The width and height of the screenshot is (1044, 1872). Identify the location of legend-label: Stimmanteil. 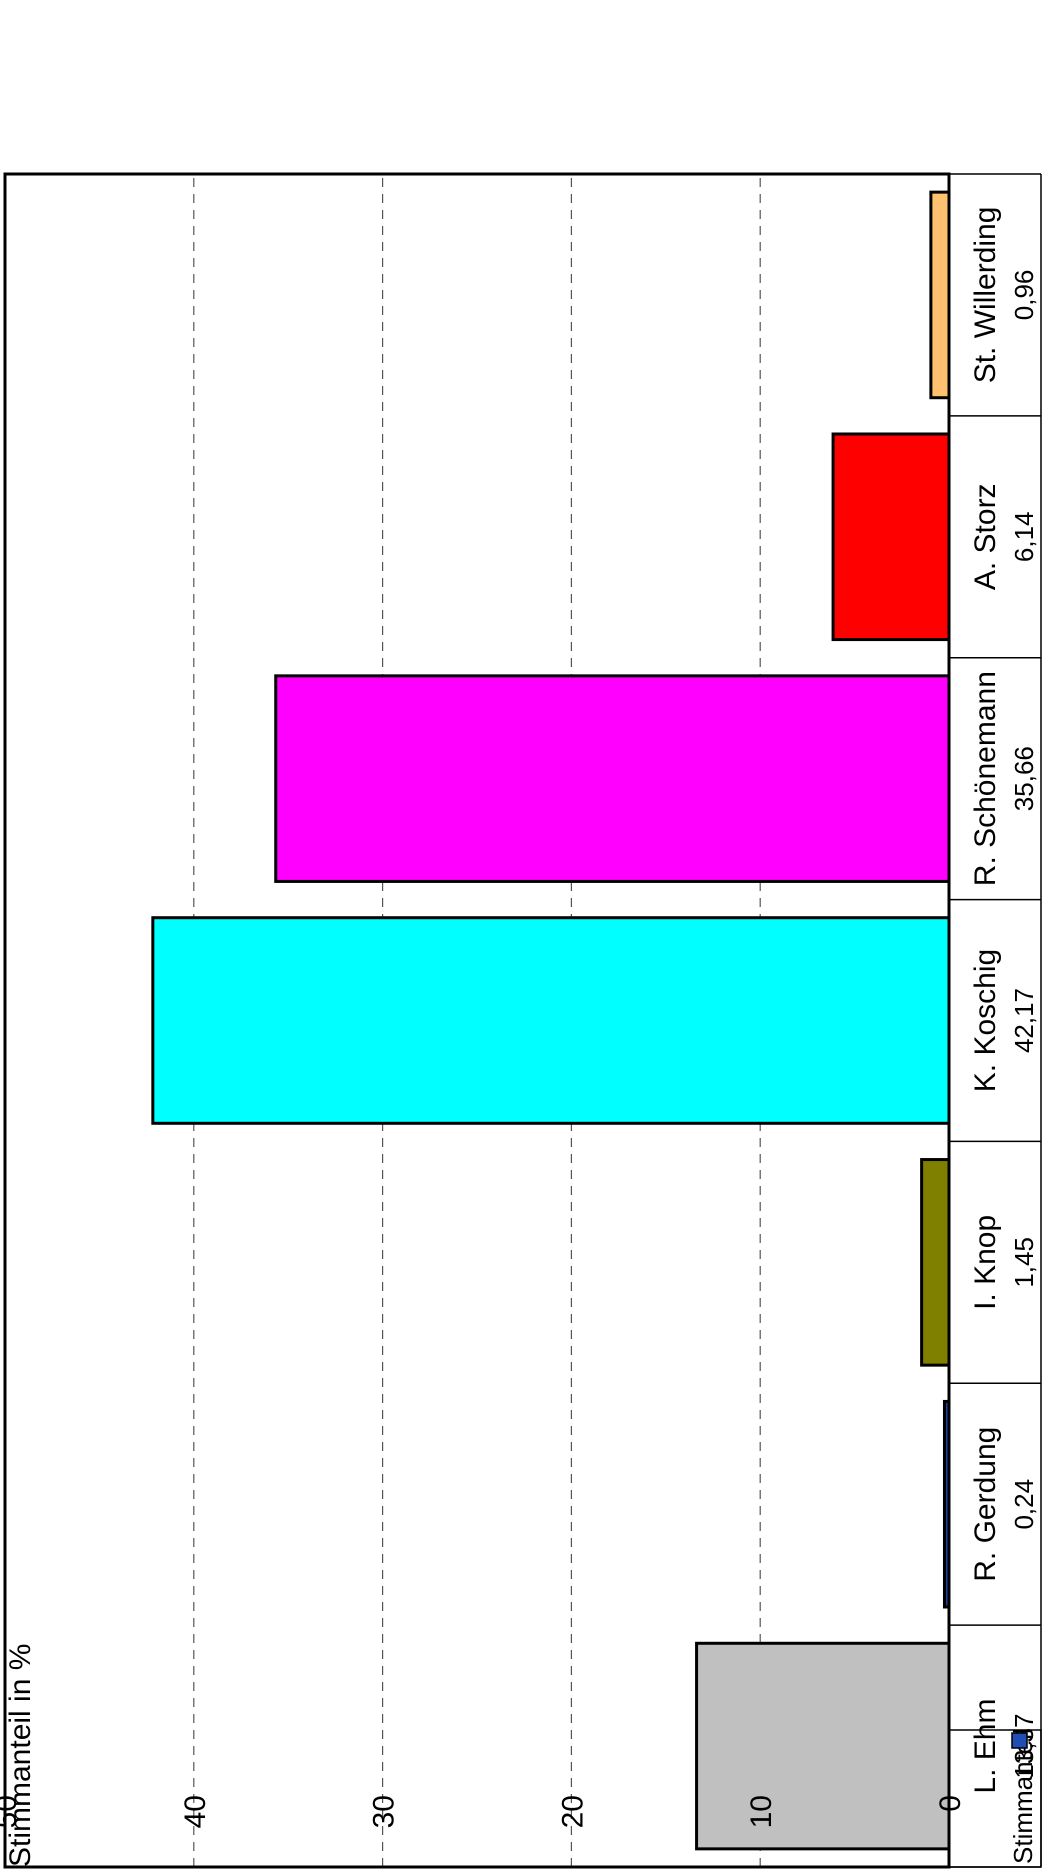
(1023, 1796).